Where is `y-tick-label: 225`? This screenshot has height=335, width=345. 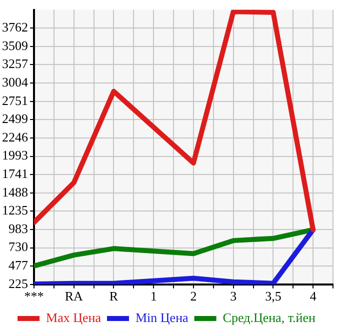 y-tick-label: 225 is located at coordinates (18, 283).